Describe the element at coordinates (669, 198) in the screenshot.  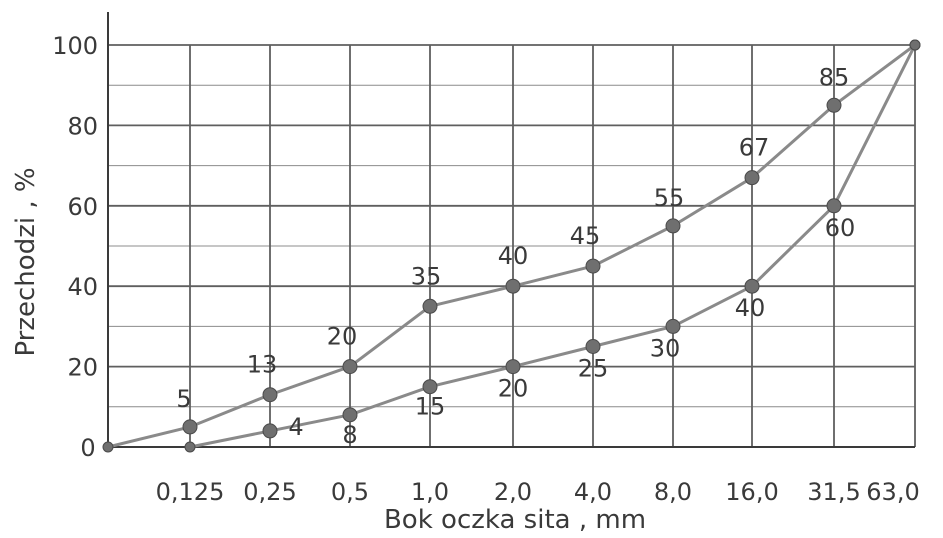
I see `data-label: 55` at that location.